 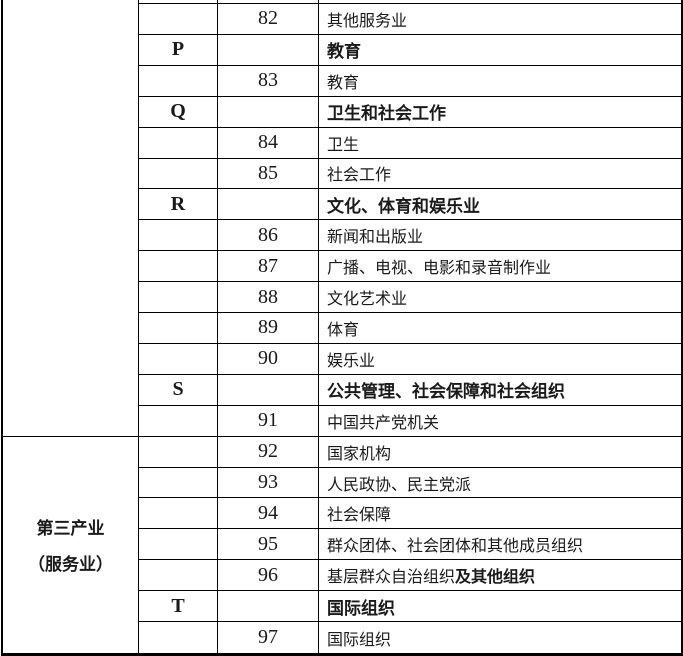 What do you see at coordinates (500, 174) in the screenshot?
I see `row-name-cell: 社会工作` at bounding box center [500, 174].